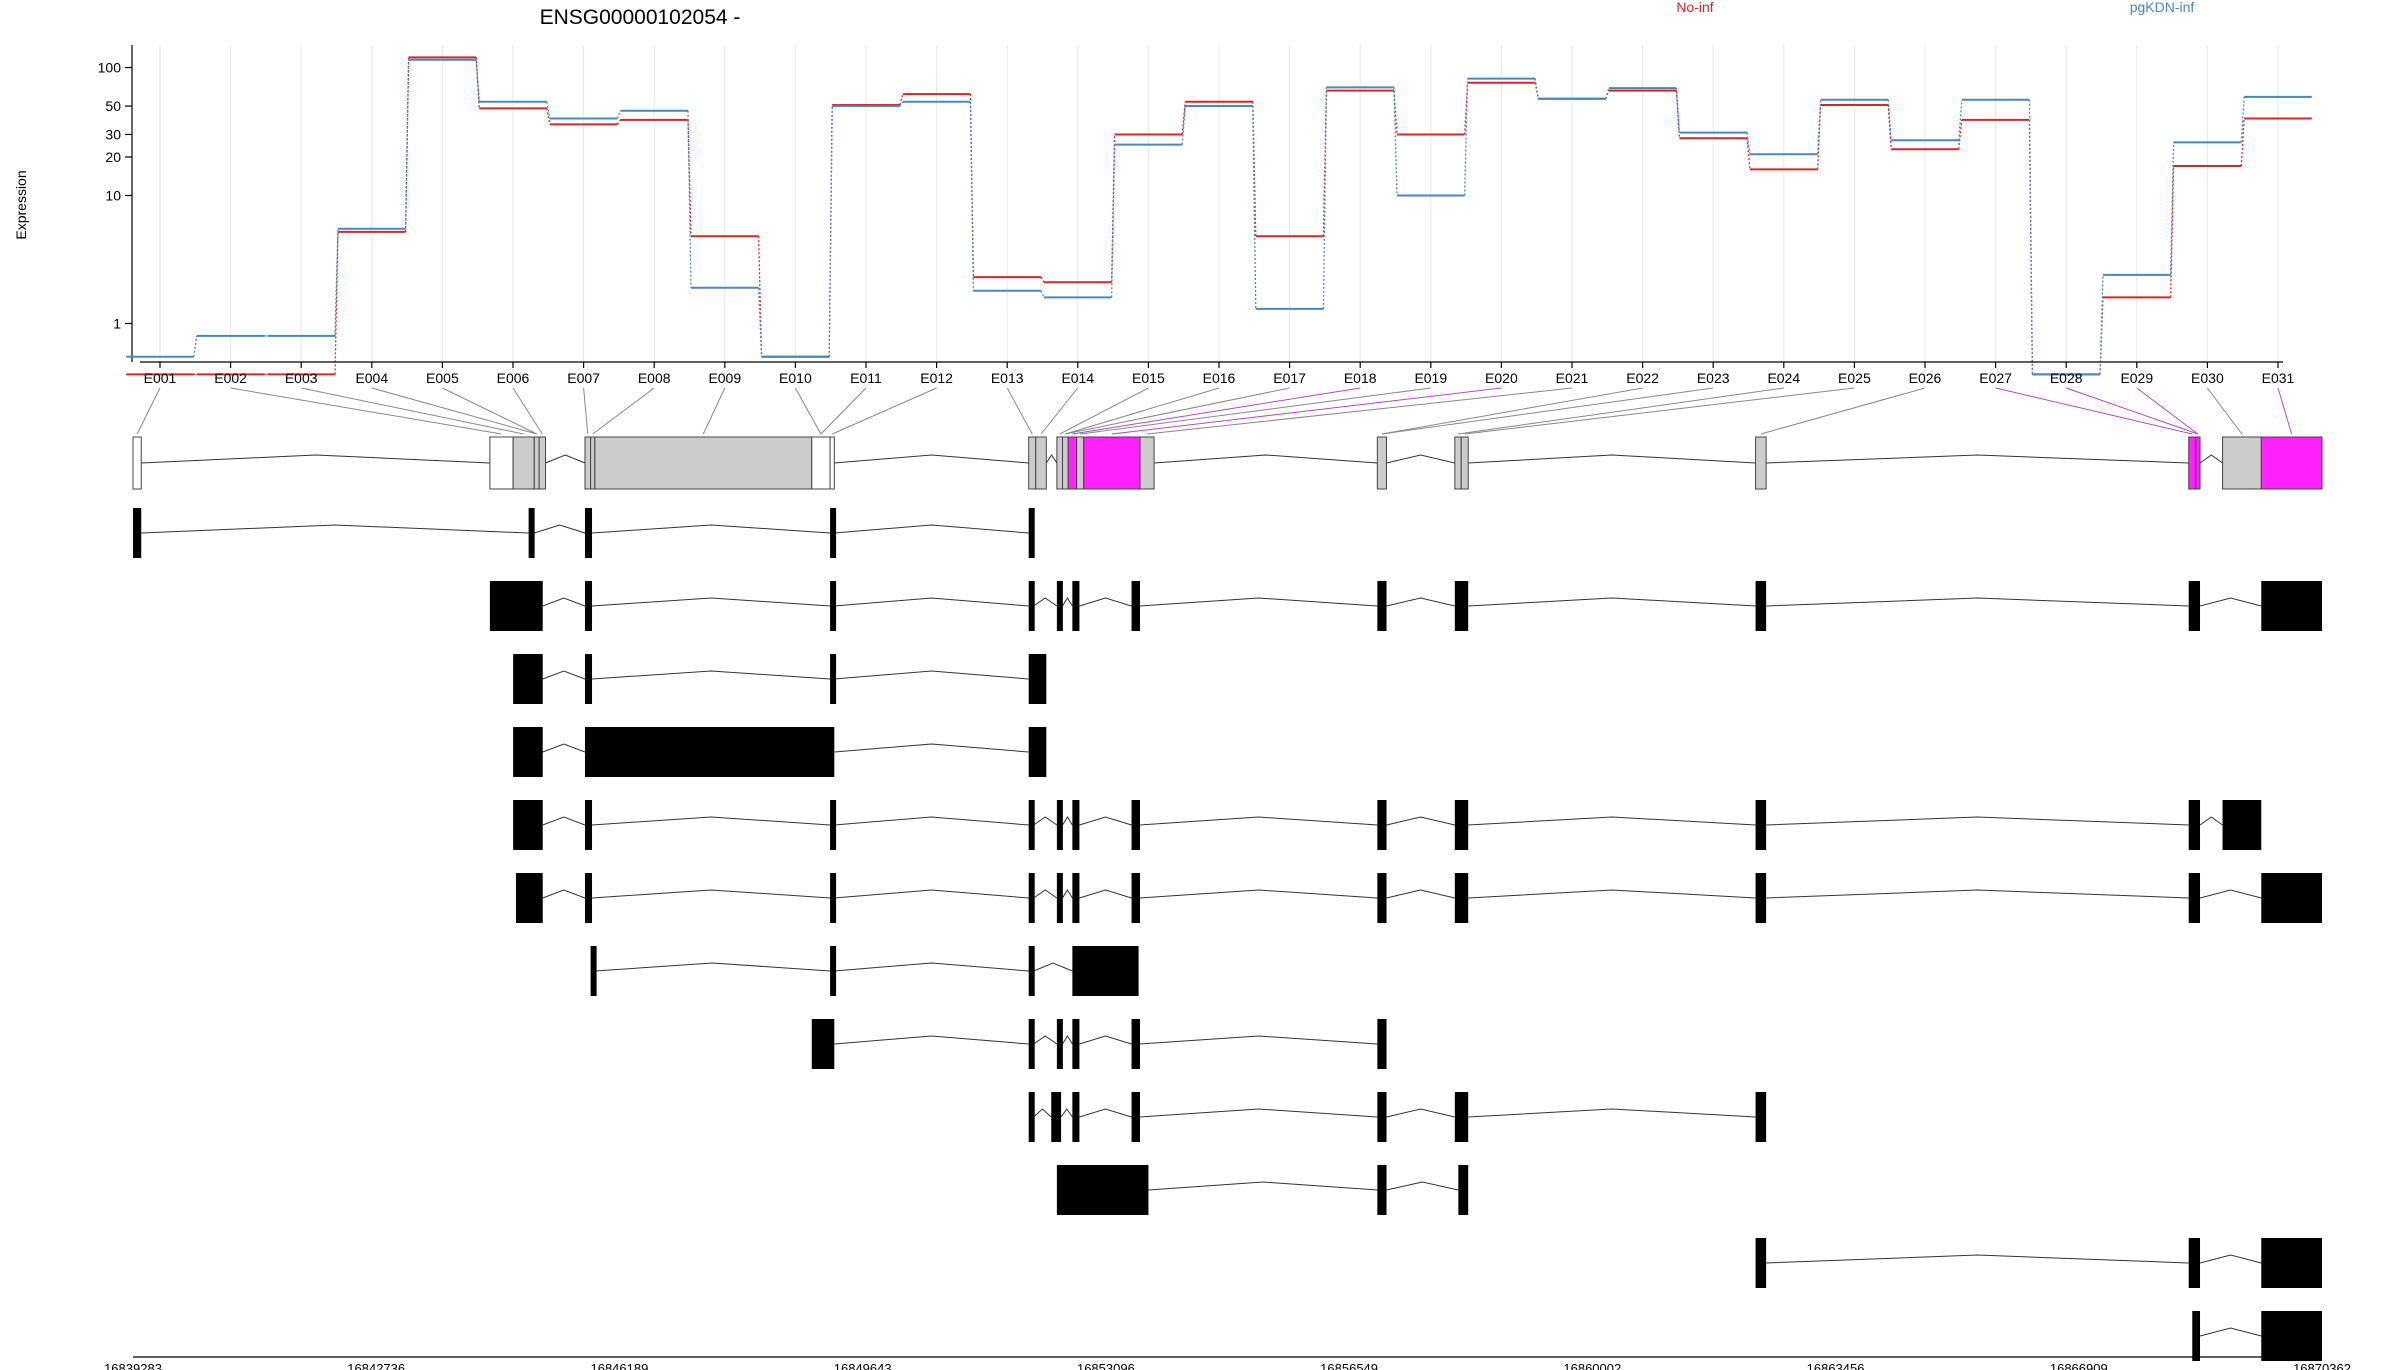  Describe the element at coordinates (1694, 7) in the screenshot. I see `legend-entry-no-inf: No-inf` at that location.